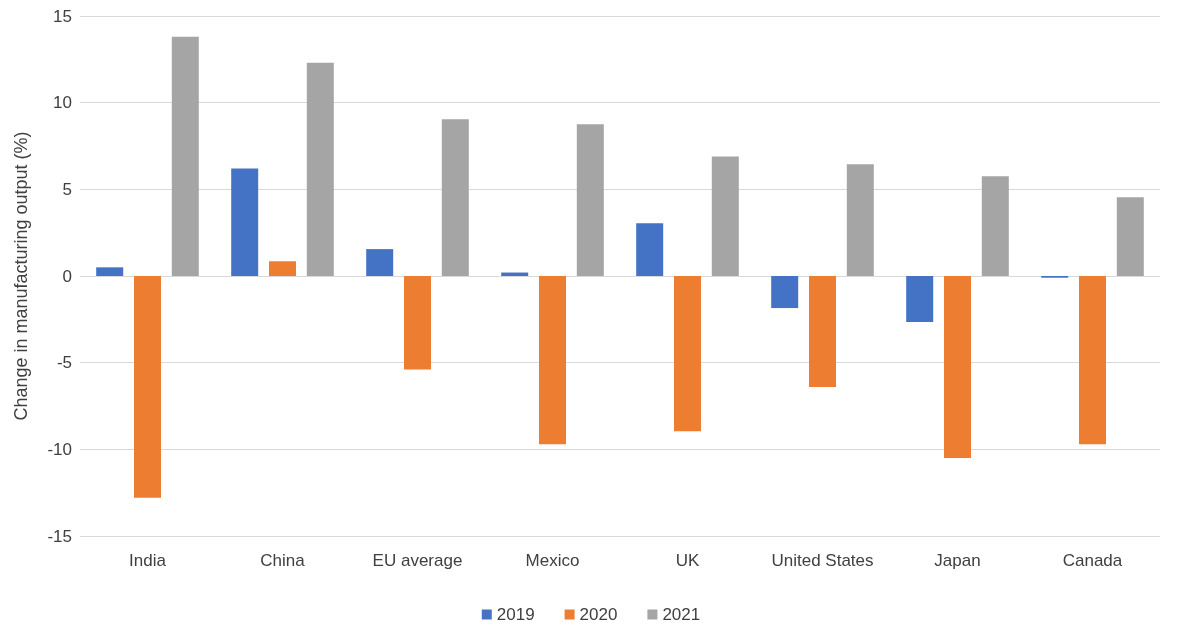 This screenshot has width=1182, height=632. I want to click on x-tick-label: Canada, so click(1092, 560).